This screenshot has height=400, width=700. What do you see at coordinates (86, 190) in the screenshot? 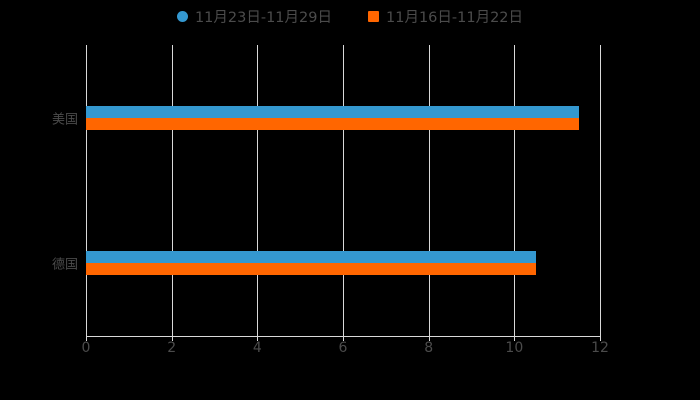
I see `y-axis-line` at bounding box center [86, 190].